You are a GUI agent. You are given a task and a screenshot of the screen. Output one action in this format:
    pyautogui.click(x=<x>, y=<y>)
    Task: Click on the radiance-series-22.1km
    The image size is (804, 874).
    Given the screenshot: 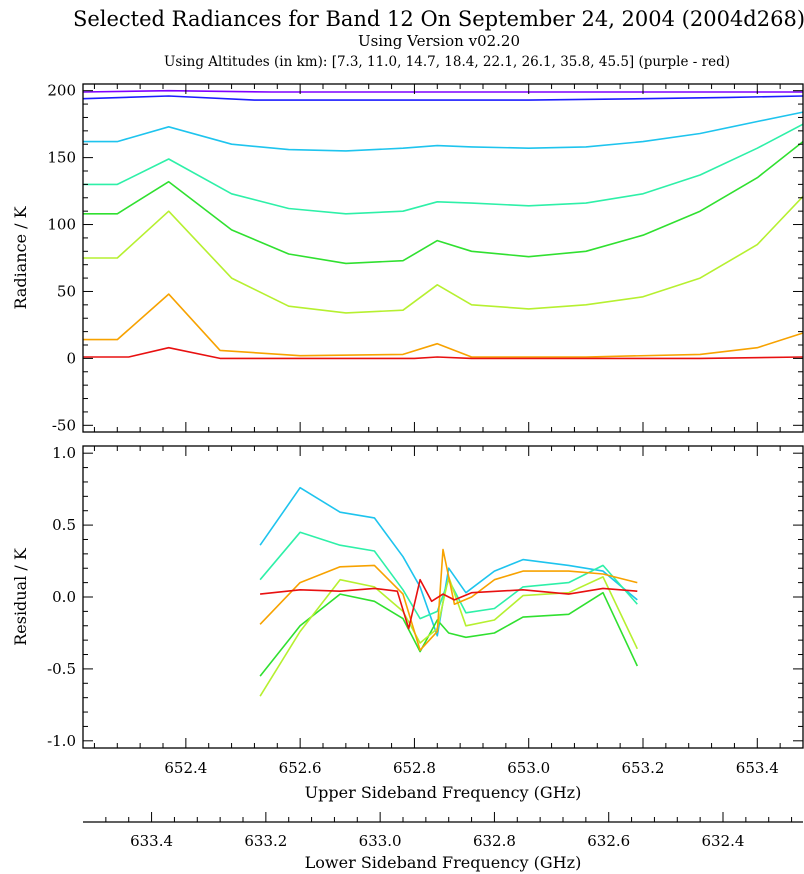 What is the action you would take?
    pyautogui.click(x=443, y=202)
    